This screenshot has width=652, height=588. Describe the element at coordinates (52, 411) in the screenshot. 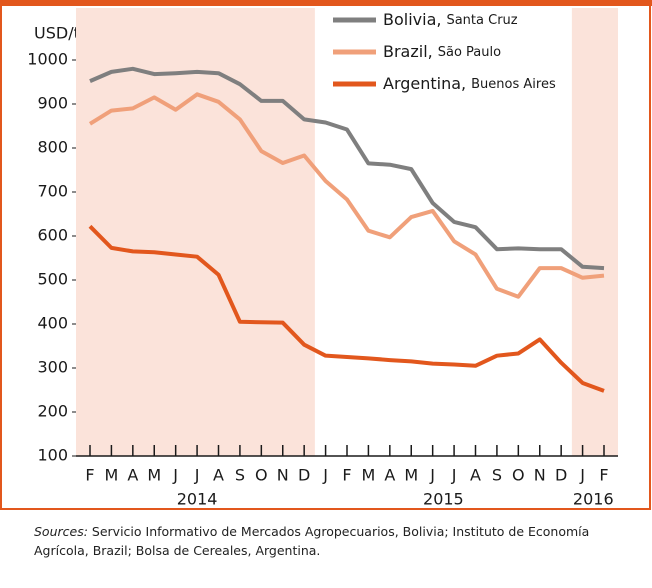

I see `y-tick-label: 200` at that location.